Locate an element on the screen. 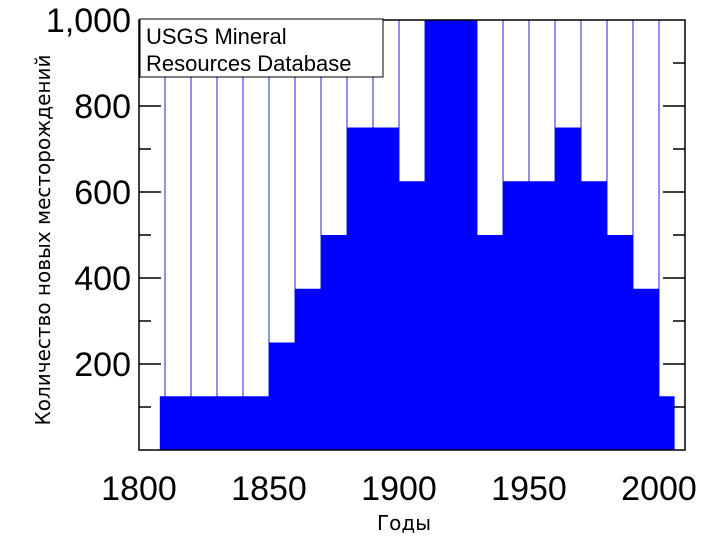 This screenshot has width=720, height=540. x-tick-label: 1950 is located at coordinates (529, 489).